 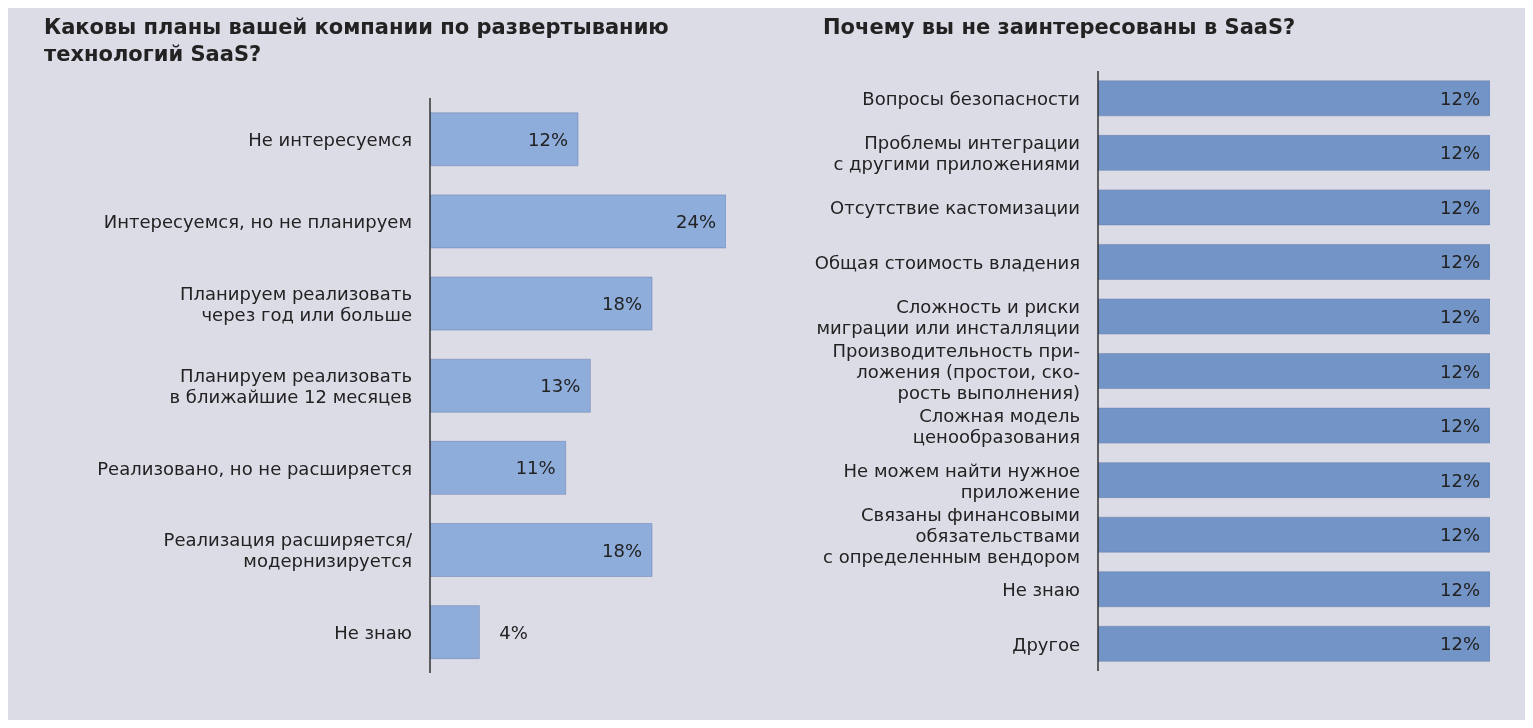 I want to click on y-tick-label: Планируем реализовать через год или больше, so click(x=295, y=303).